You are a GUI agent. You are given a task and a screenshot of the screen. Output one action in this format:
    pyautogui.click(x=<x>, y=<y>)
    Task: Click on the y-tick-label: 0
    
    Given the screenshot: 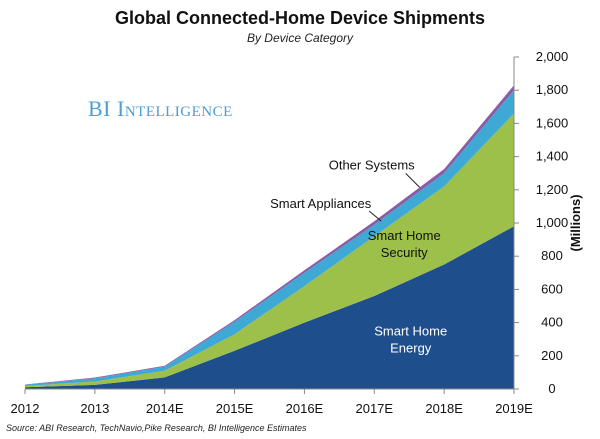 What is the action you would take?
    pyautogui.click(x=551, y=388)
    